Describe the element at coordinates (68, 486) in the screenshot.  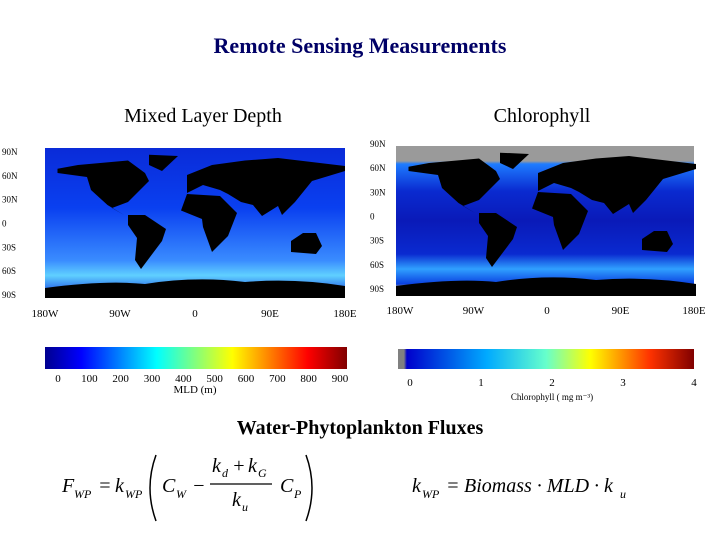
I see `eq-symbol: F` at that location.